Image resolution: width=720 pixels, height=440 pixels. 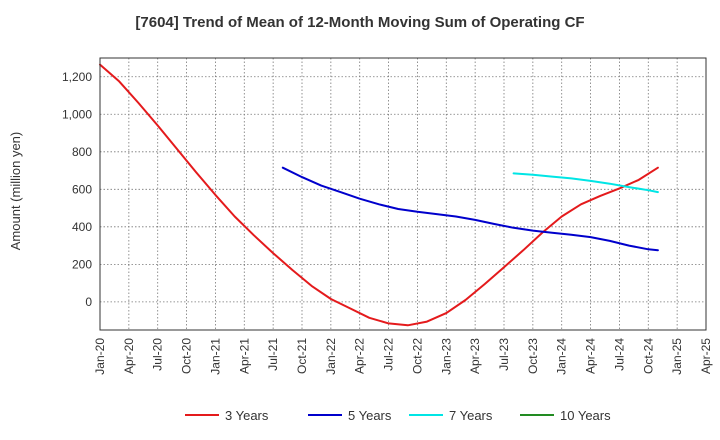 I want to click on y-tick-label: 1,200, so click(x=77, y=77).